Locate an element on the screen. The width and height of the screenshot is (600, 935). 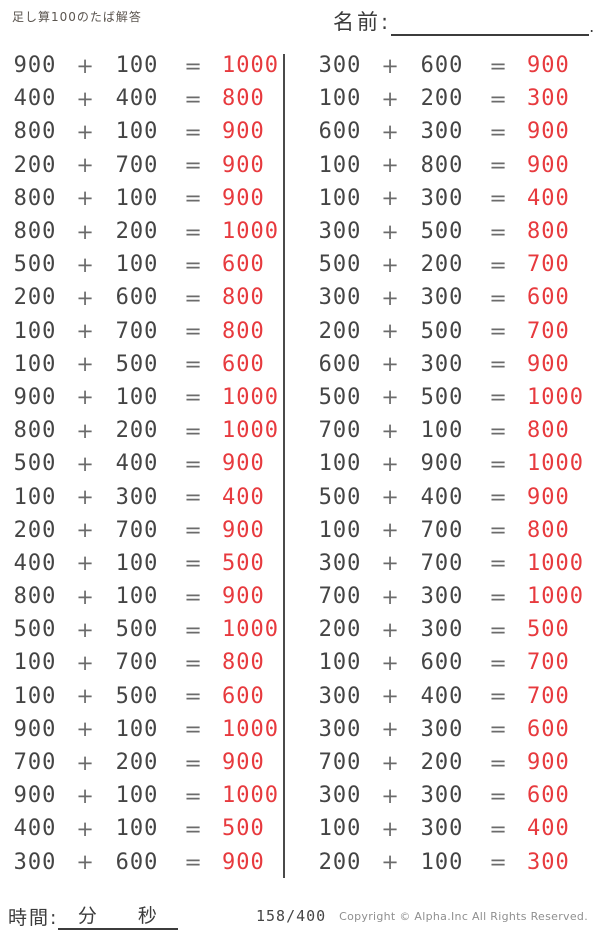
problem-row: 700 +200 = 900 is located at coordinates (457, 762).